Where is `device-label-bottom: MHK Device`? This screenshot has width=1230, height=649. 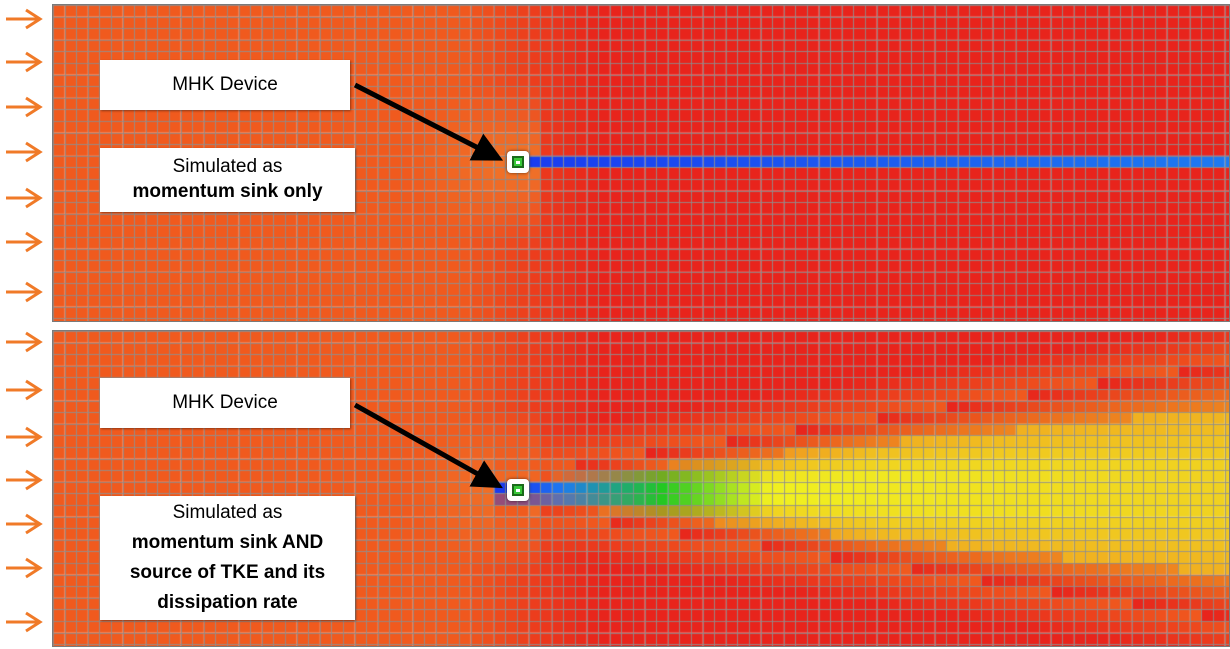
device-label-bottom: MHK Device is located at coordinates (225, 403).